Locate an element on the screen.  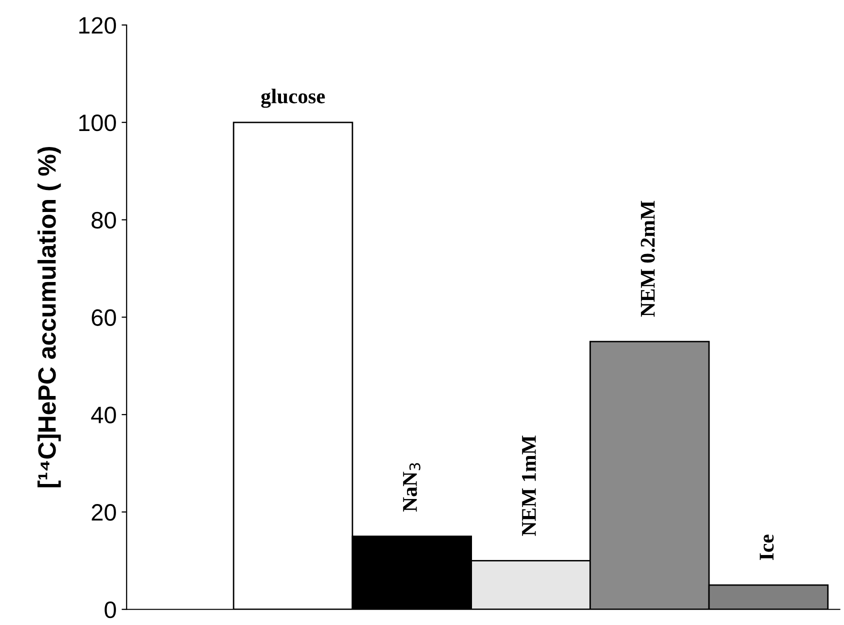
y-tick-label: 0 is located at coordinates (110, 609).